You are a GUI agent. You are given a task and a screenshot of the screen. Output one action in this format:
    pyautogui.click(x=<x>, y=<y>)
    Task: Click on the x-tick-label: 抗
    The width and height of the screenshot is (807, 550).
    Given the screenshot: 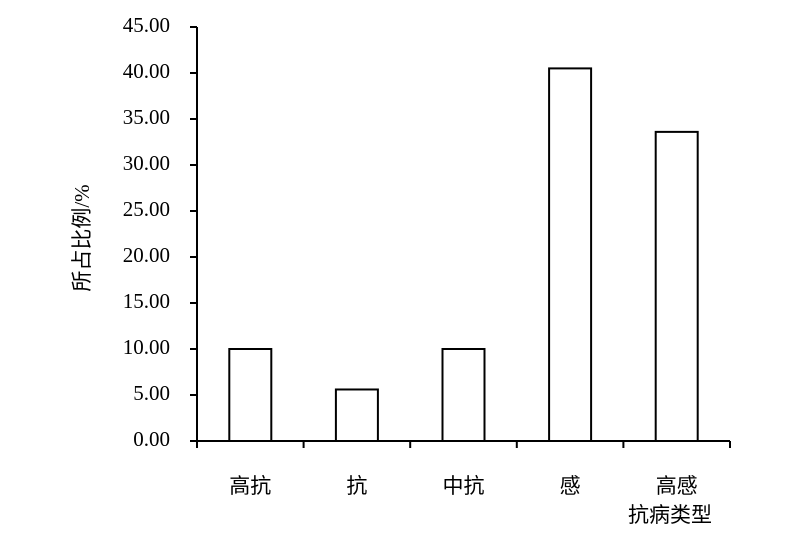 What is the action you would take?
    pyautogui.click(x=356, y=486)
    